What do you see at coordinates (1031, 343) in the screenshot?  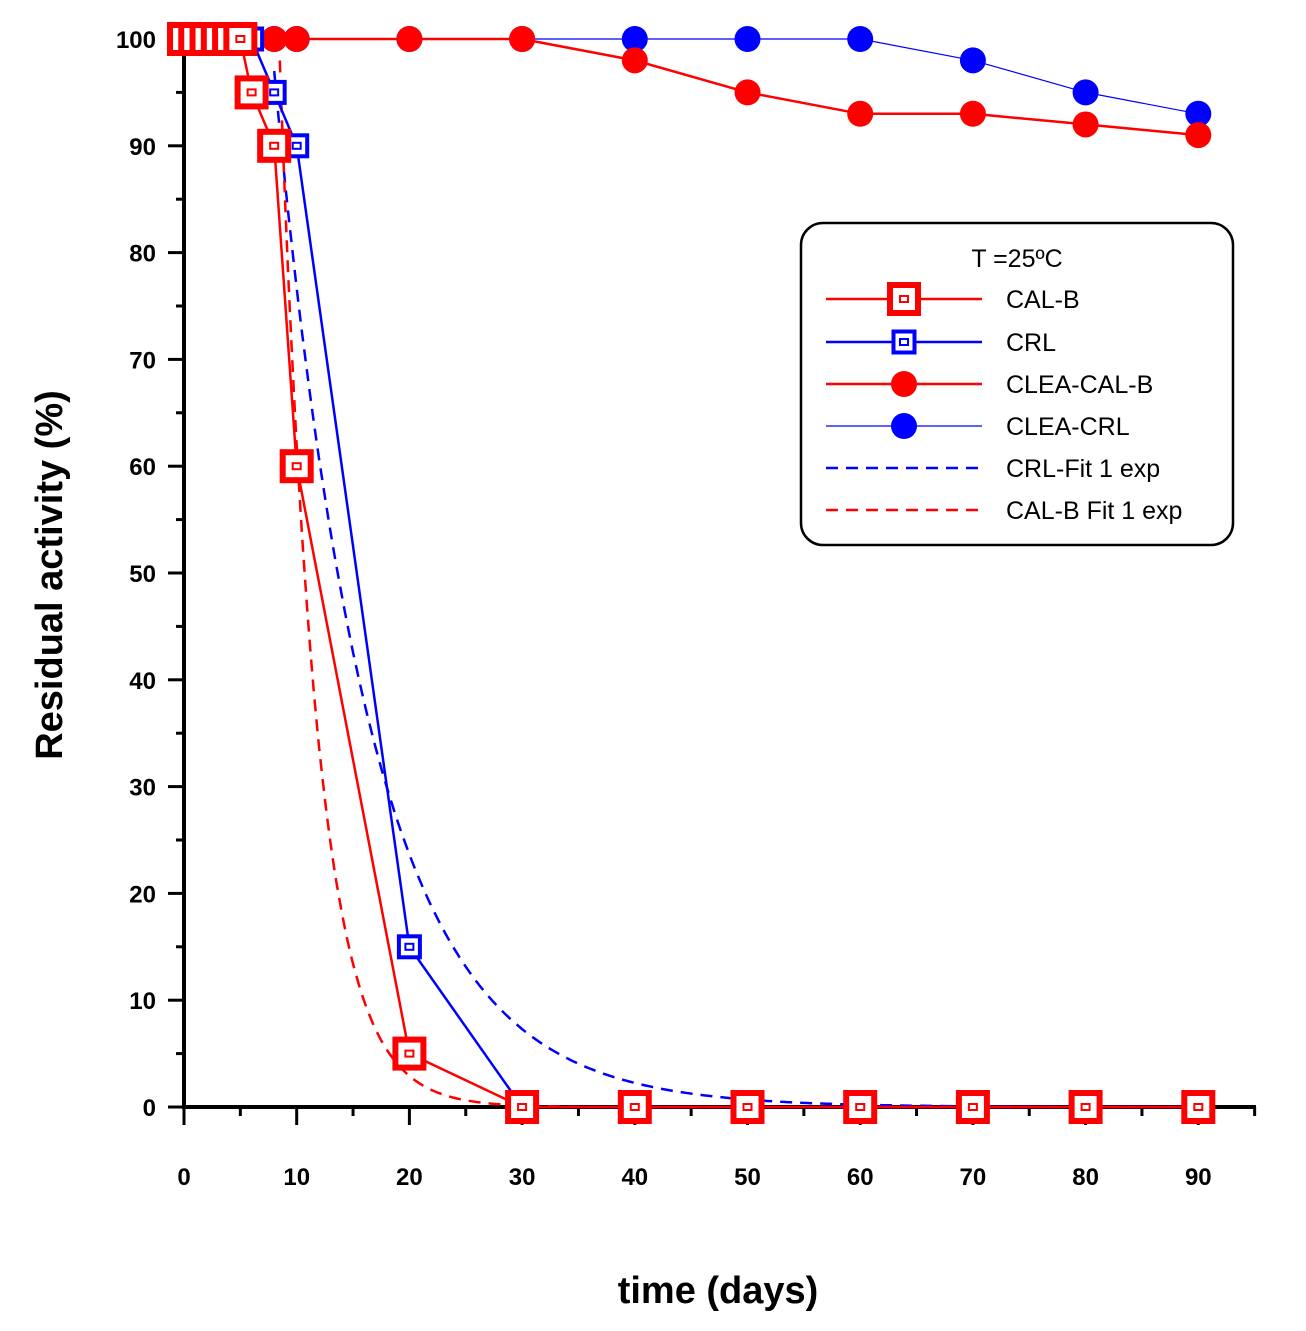 I see `legend-label-crl: CRL` at bounding box center [1031, 343].